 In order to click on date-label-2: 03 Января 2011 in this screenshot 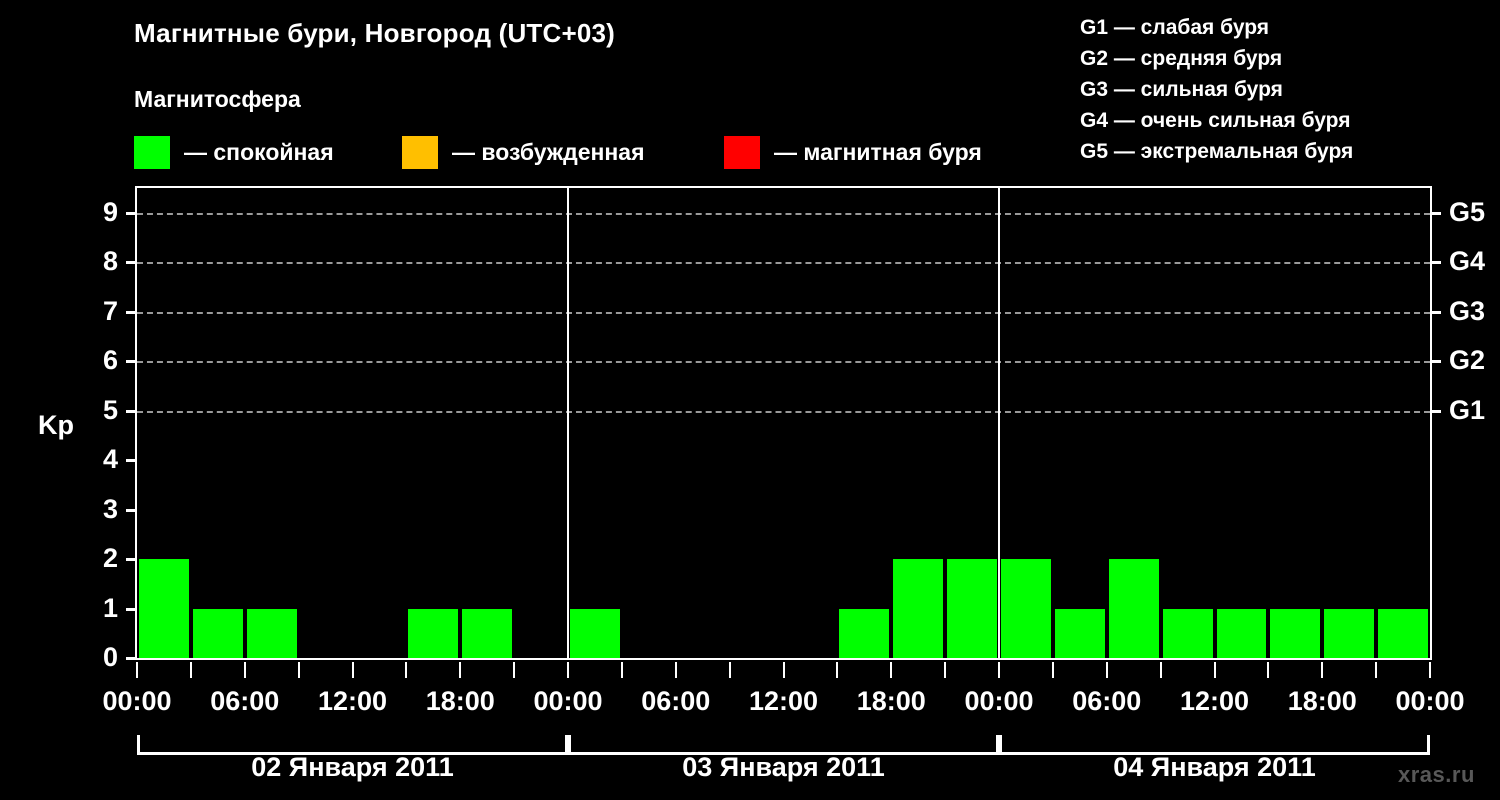, I will do `click(783, 767)`.